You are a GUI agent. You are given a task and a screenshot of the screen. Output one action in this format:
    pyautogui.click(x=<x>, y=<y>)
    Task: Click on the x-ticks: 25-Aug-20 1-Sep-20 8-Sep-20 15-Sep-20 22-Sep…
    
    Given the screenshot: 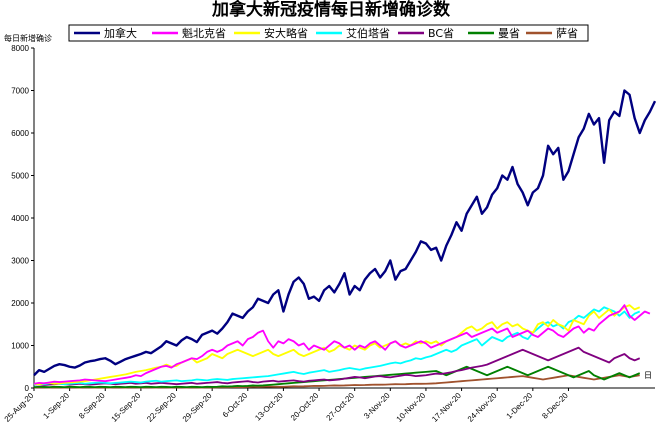 What is the action you would take?
    pyautogui.click(x=286, y=406)
    